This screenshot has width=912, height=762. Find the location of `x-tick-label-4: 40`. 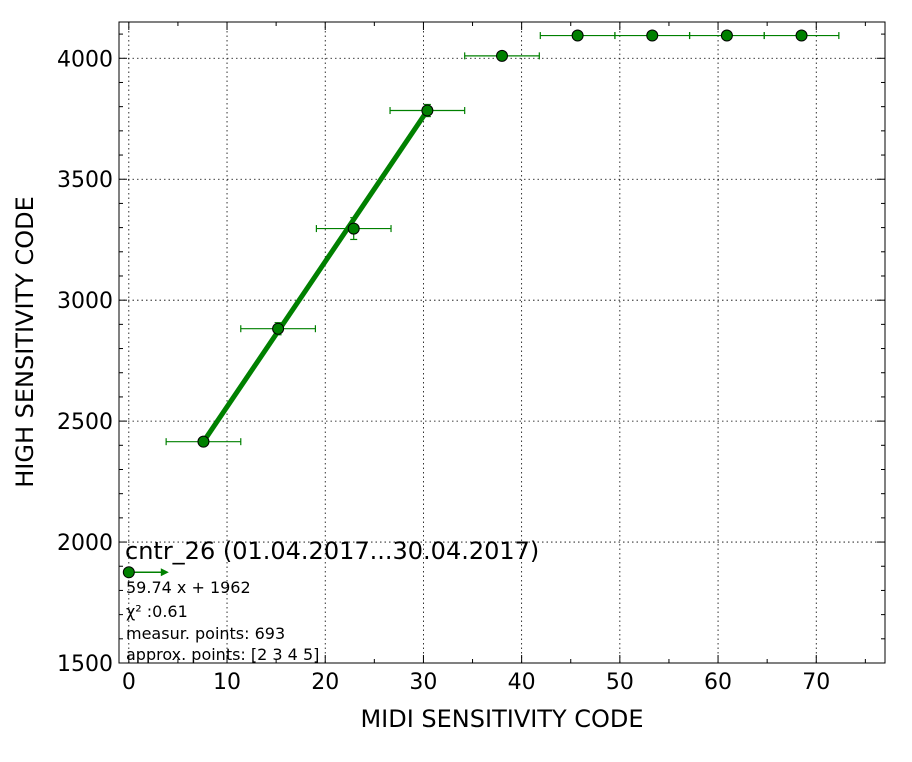

x-tick-label-4: 40 is located at coordinates (522, 682).